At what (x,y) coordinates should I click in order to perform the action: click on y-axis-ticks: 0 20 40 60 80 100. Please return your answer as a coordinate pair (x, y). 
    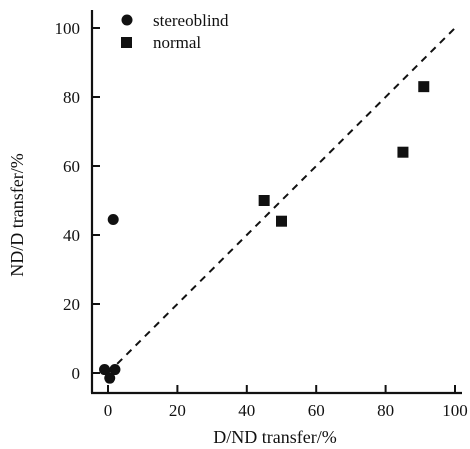
    Looking at the image, I should click on (77, 201).